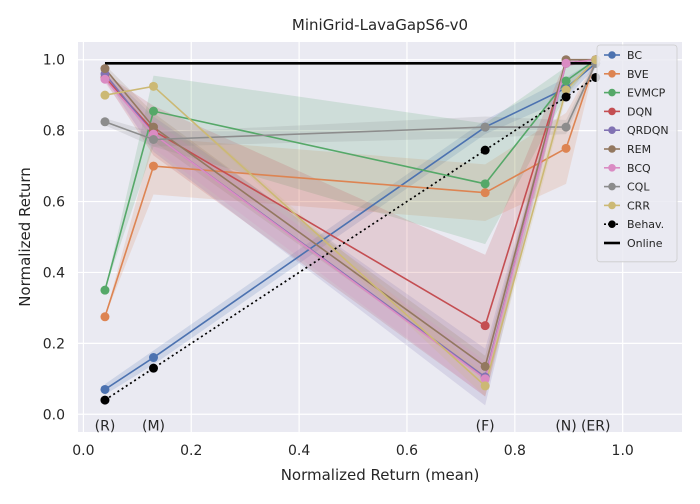 The width and height of the screenshot is (700, 504). What do you see at coordinates (380, 25) in the screenshot?
I see `chart-title: MiniGrid-LavaGapS6-v0` at bounding box center [380, 25].